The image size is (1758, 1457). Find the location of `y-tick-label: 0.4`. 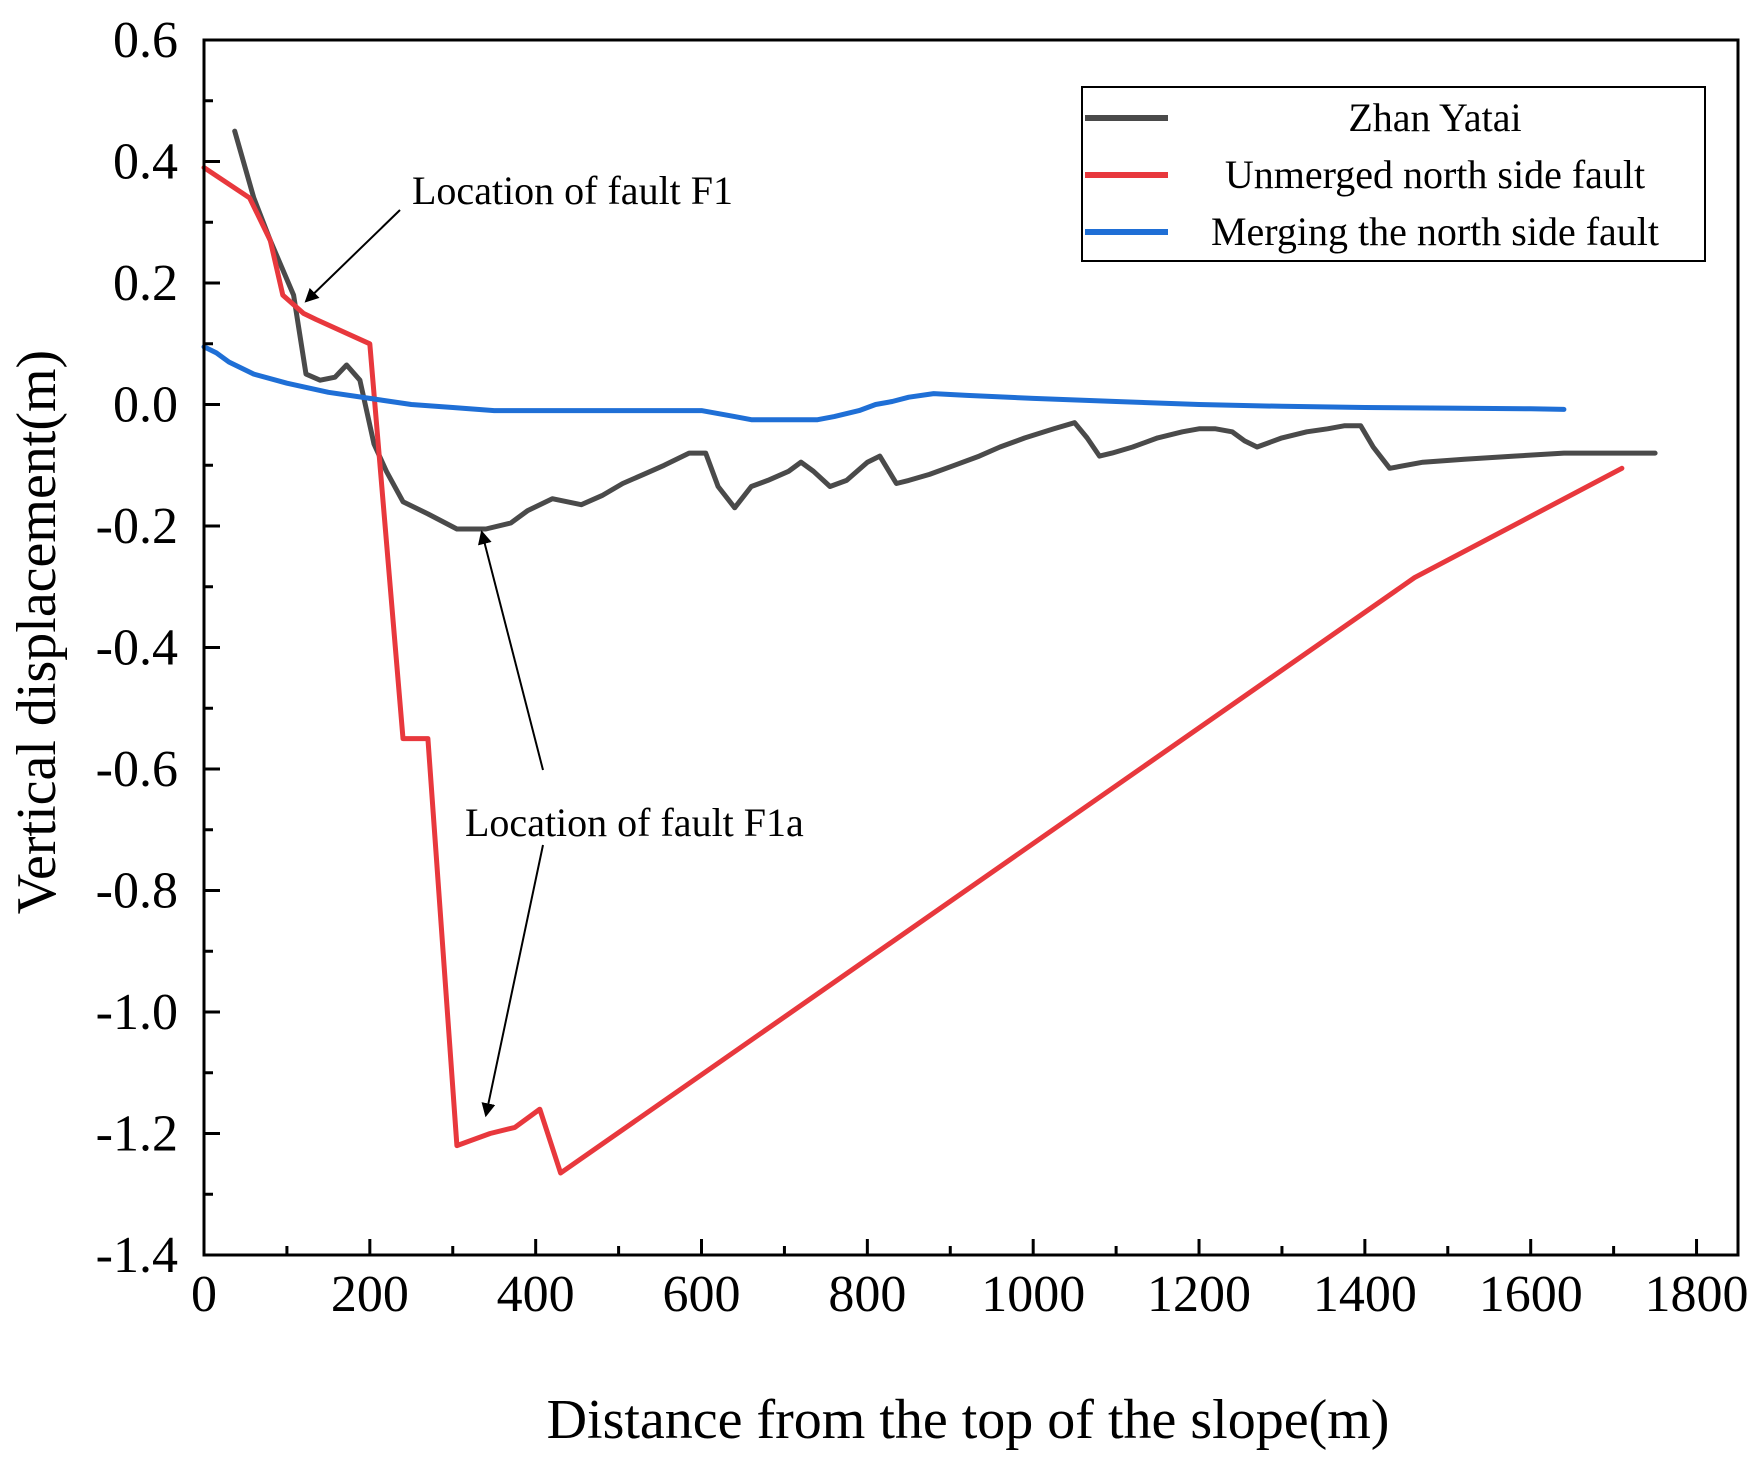

y-tick-label: 0.4 is located at coordinates (145, 162).